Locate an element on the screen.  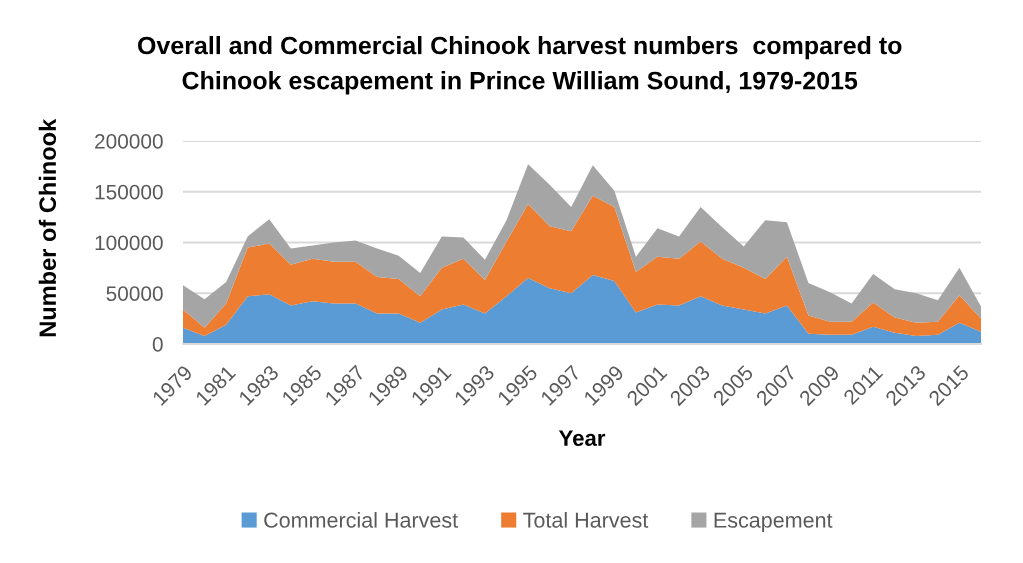
y-tick-label: 150000 is located at coordinates (129, 192).